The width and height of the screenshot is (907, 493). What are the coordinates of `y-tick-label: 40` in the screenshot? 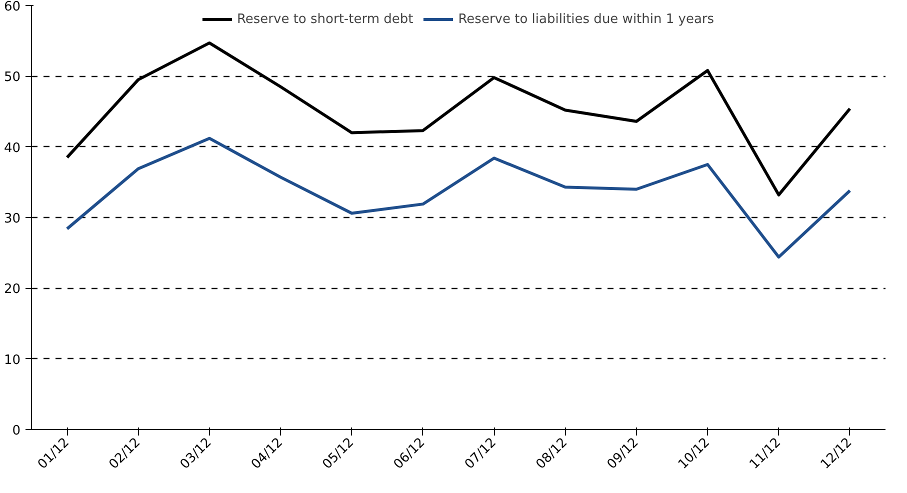 It's located at (12, 148).